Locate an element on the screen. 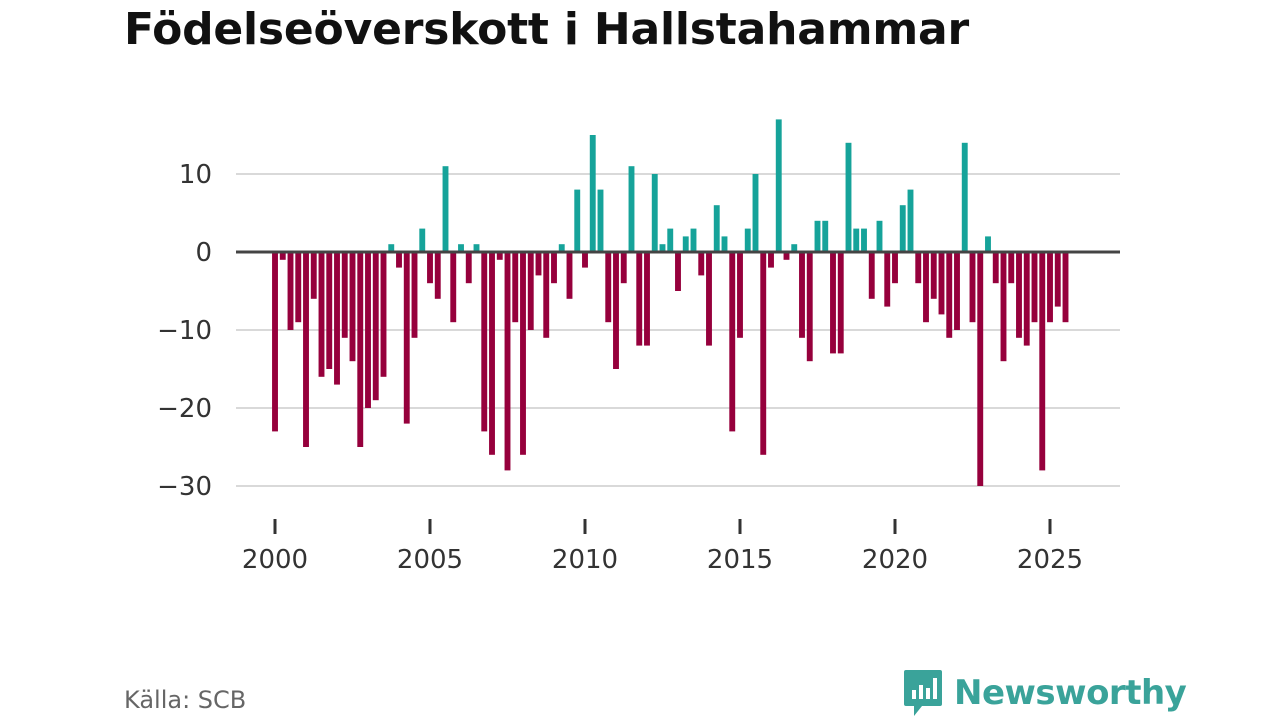 This screenshot has width=1280, height=720. x-tick-label: 2025 is located at coordinates (1050, 560).